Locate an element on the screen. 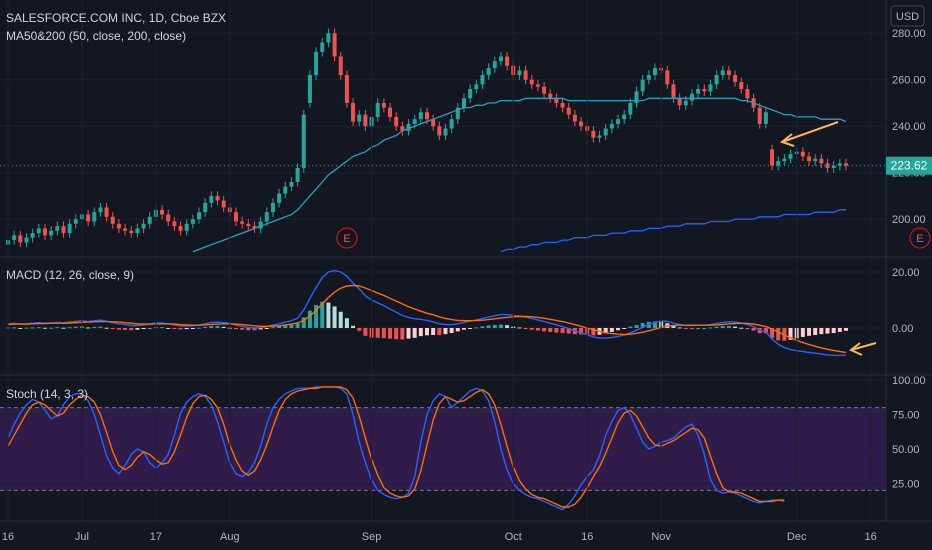 This screenshot has height=550, width=932. time-tick-label: Sep is located at coordinates (372, 537).